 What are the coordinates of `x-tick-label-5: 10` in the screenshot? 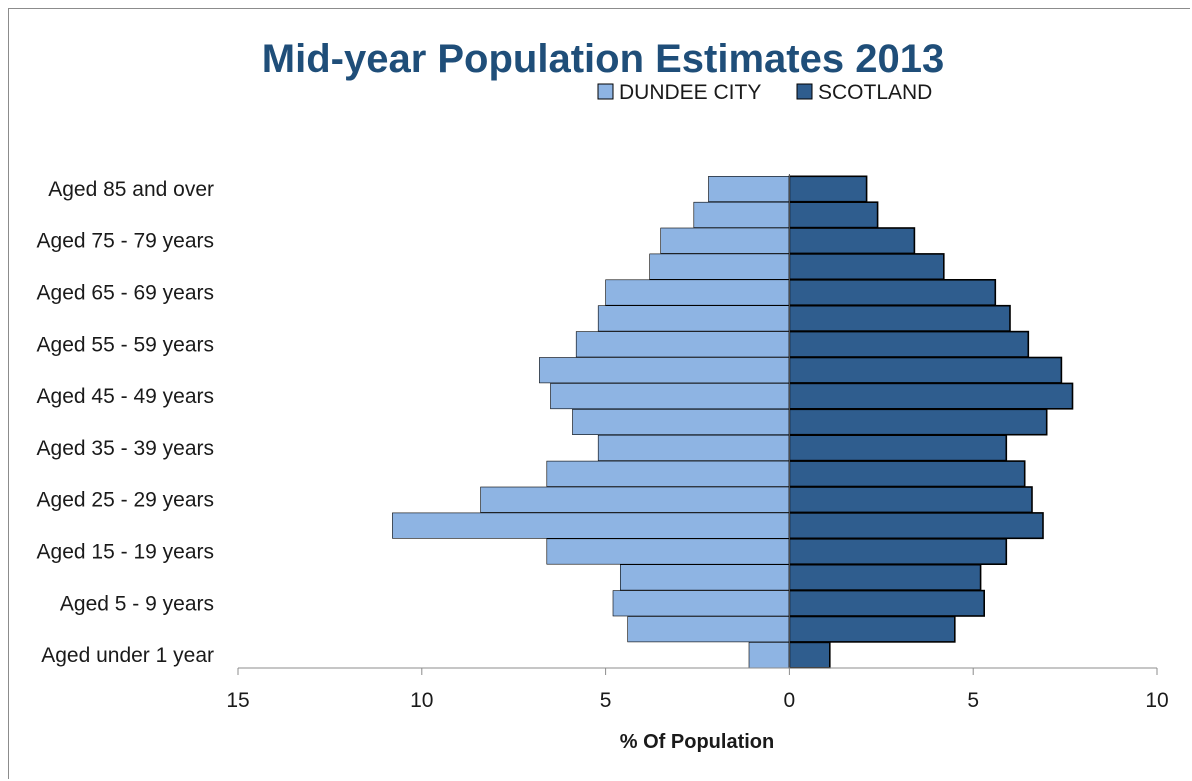 It's located at (1156, 700).